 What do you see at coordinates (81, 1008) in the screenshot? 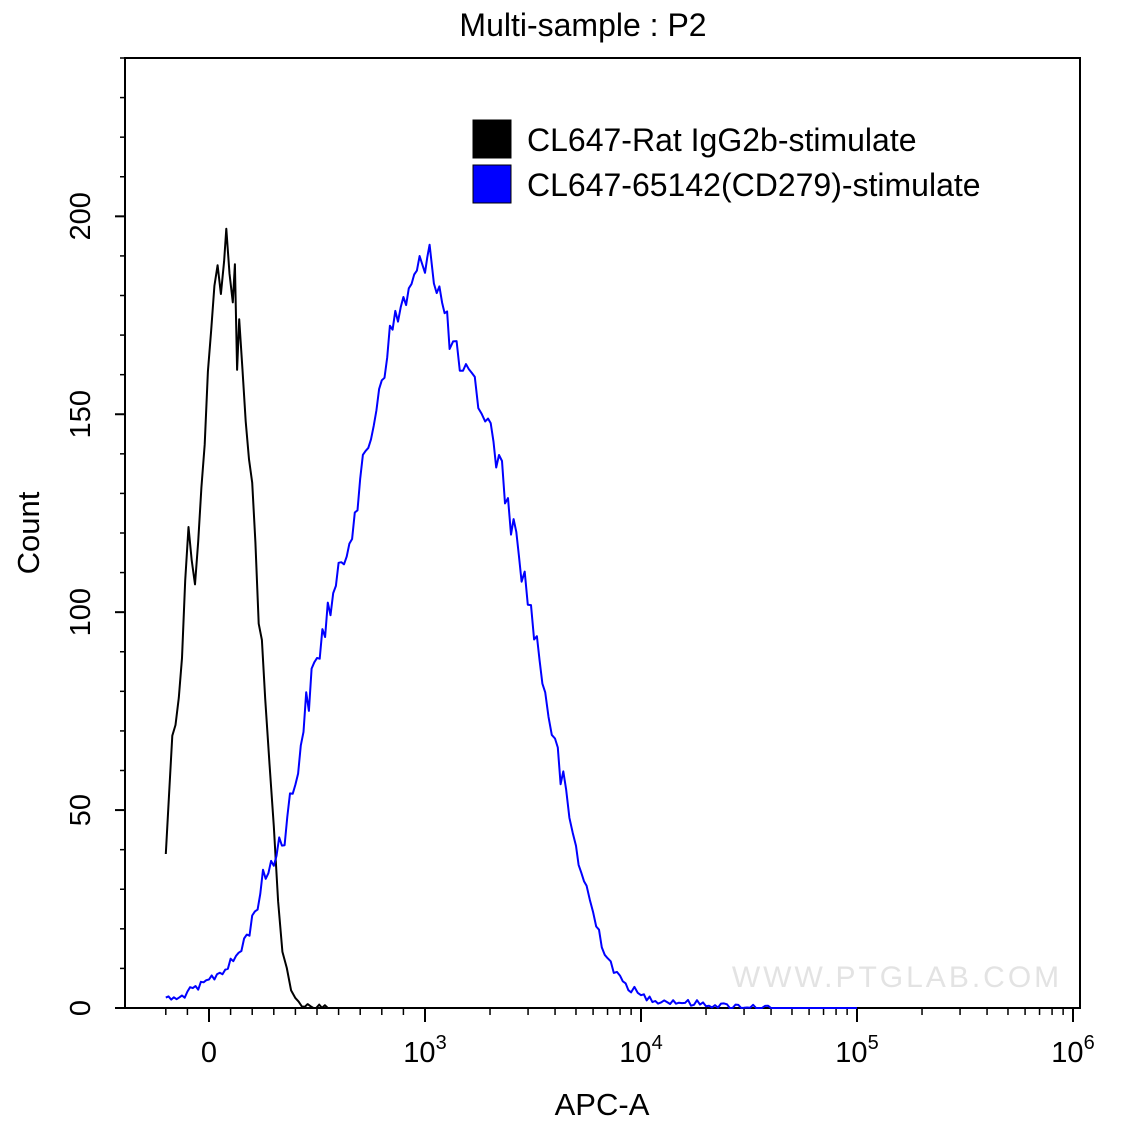
I see `y-tick-label: 0` at bounding box center [81, 1008].